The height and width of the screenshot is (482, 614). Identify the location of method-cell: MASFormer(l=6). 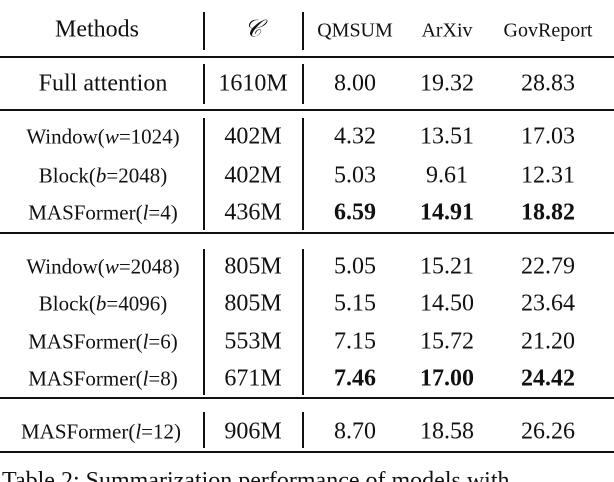
(103, 342).